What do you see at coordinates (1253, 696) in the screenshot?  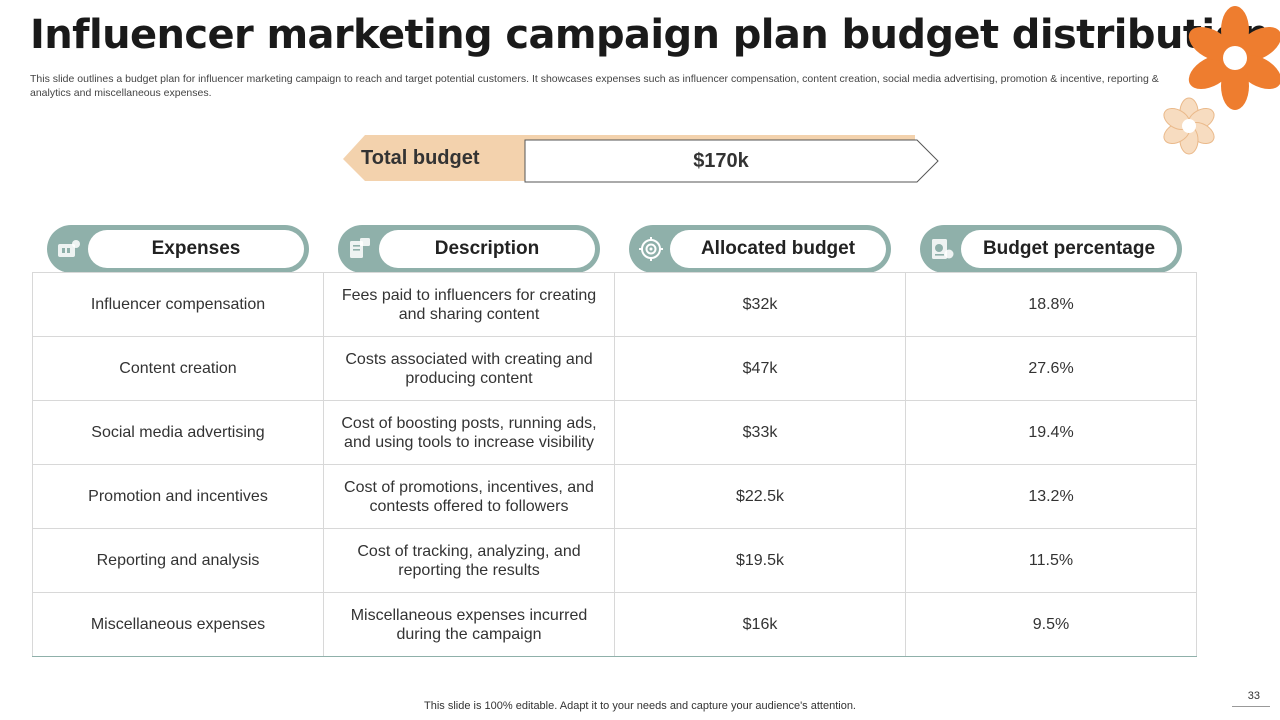 I see `page-number: 33` at bounding box center [1253, 696].